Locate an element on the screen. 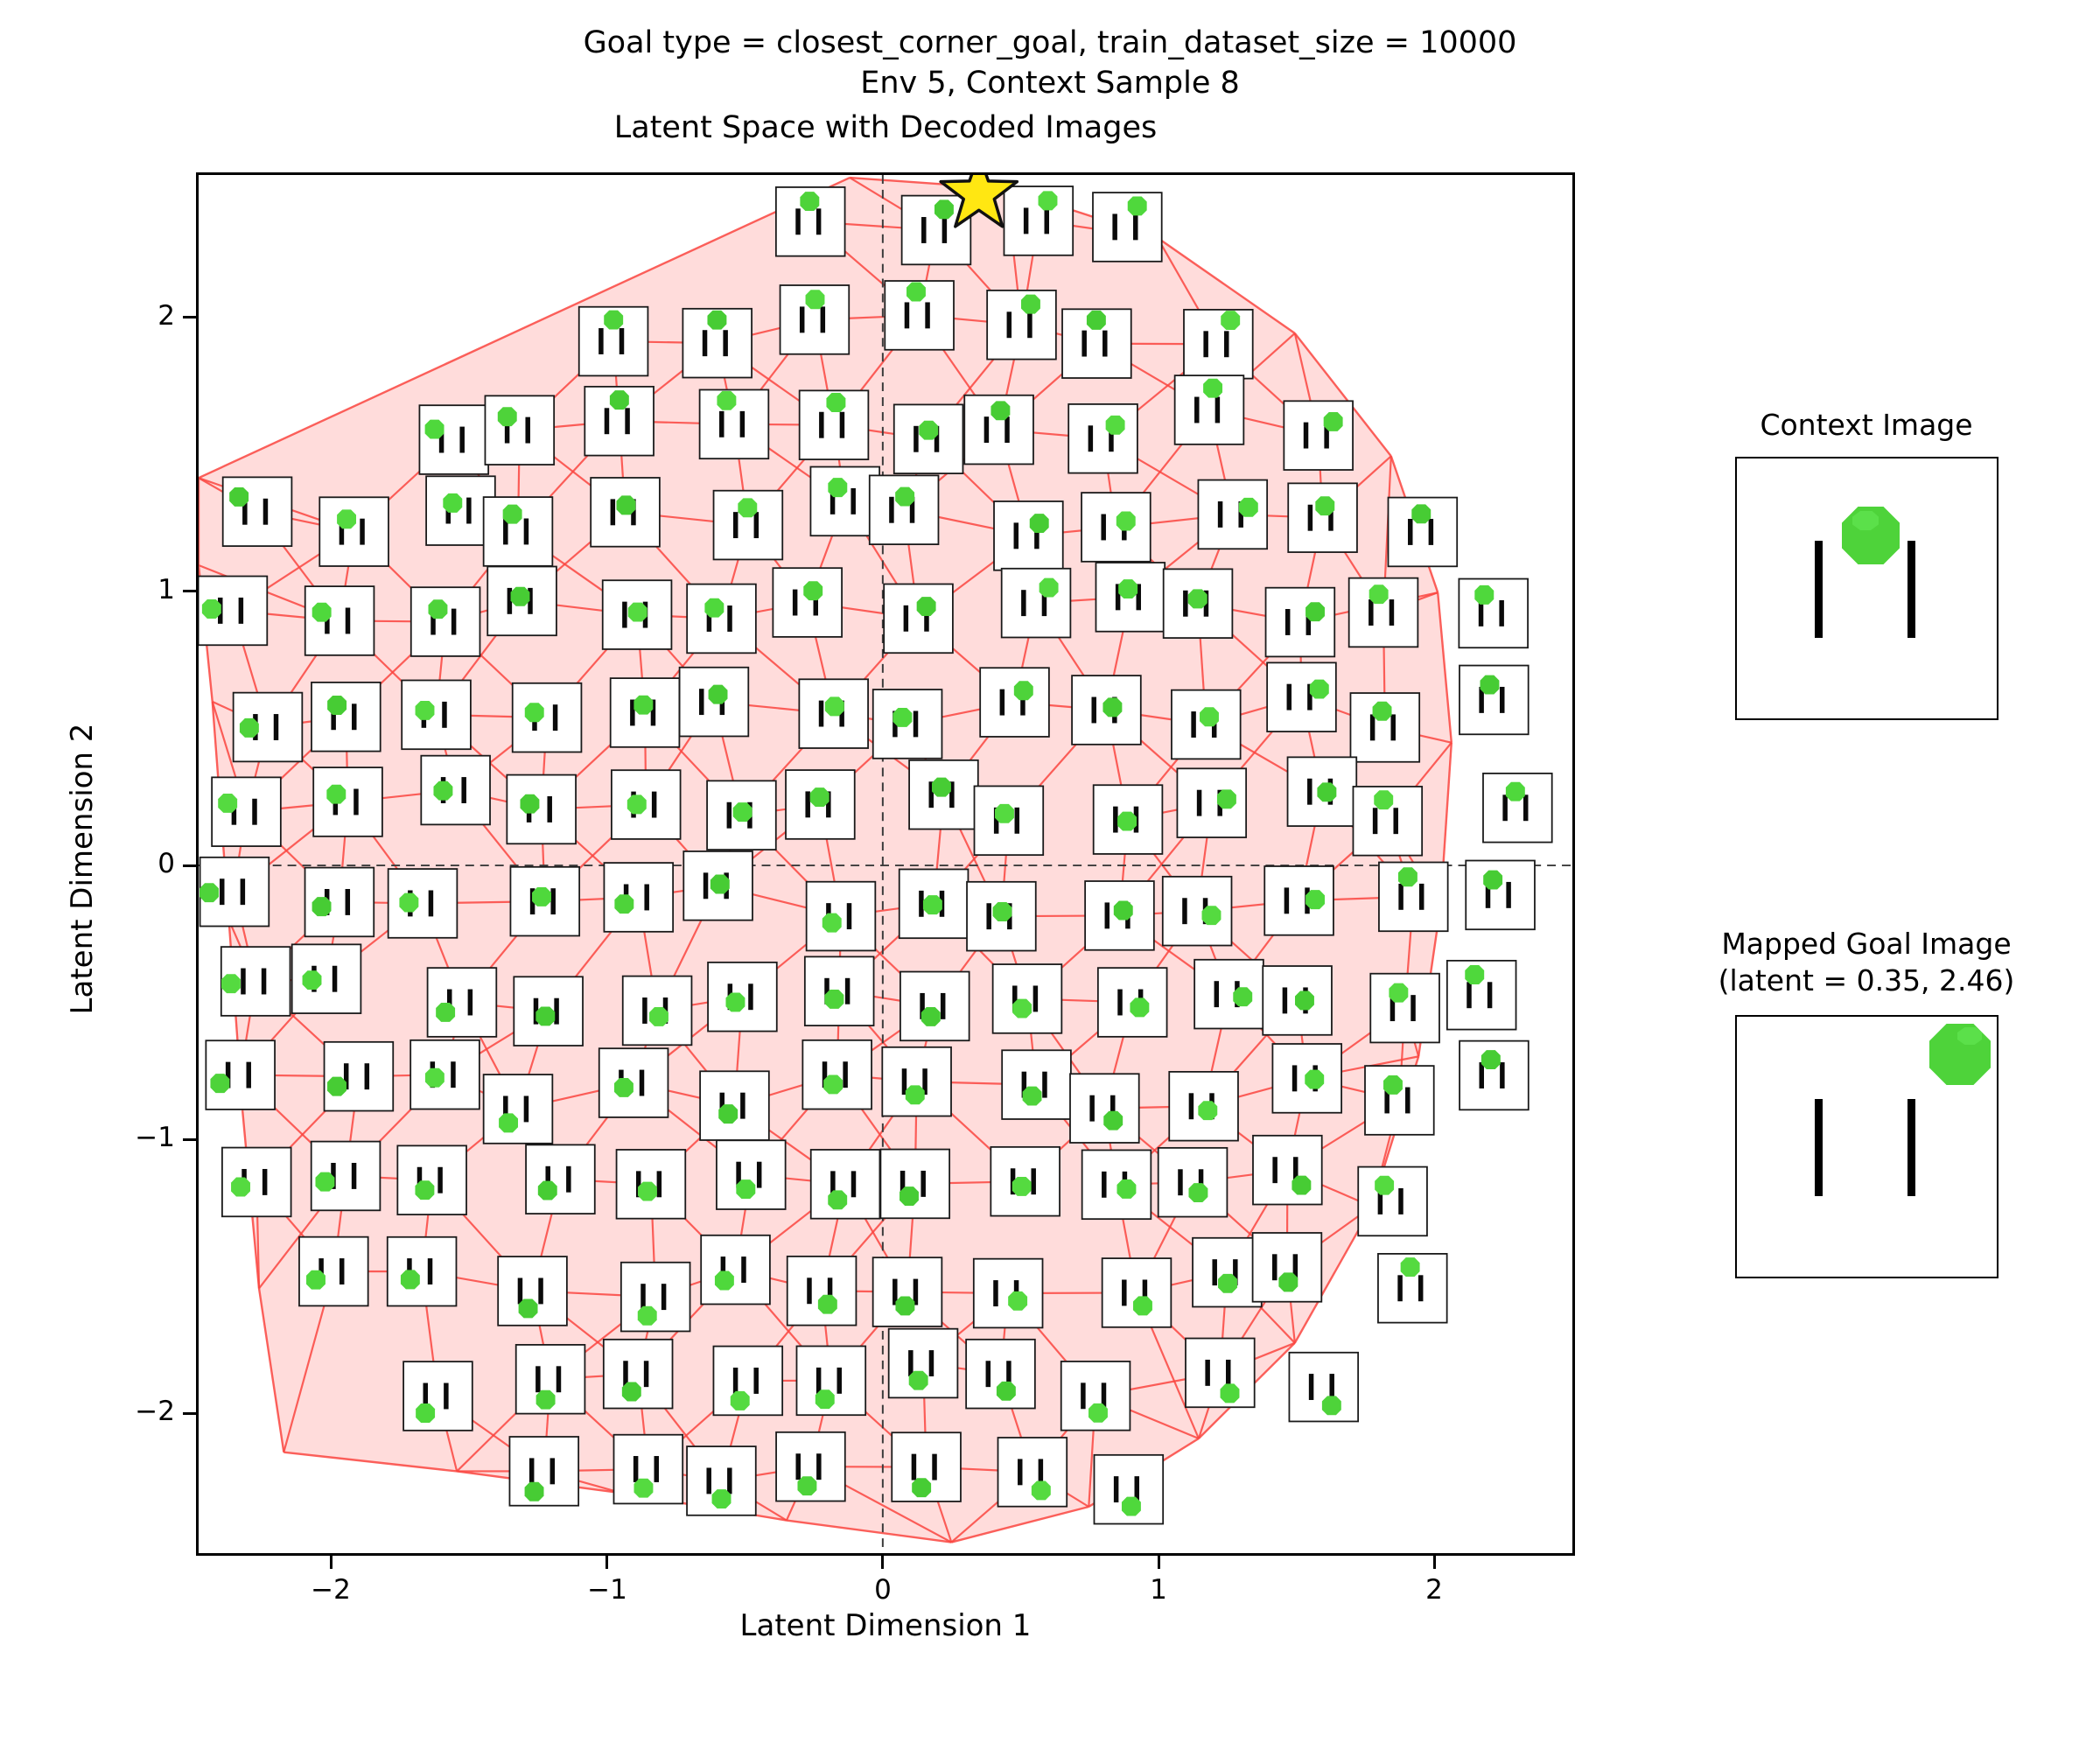 The width and height of the screenshot is (2100, 1750). goal-image-panel is located at coordinates (1866, 1146).